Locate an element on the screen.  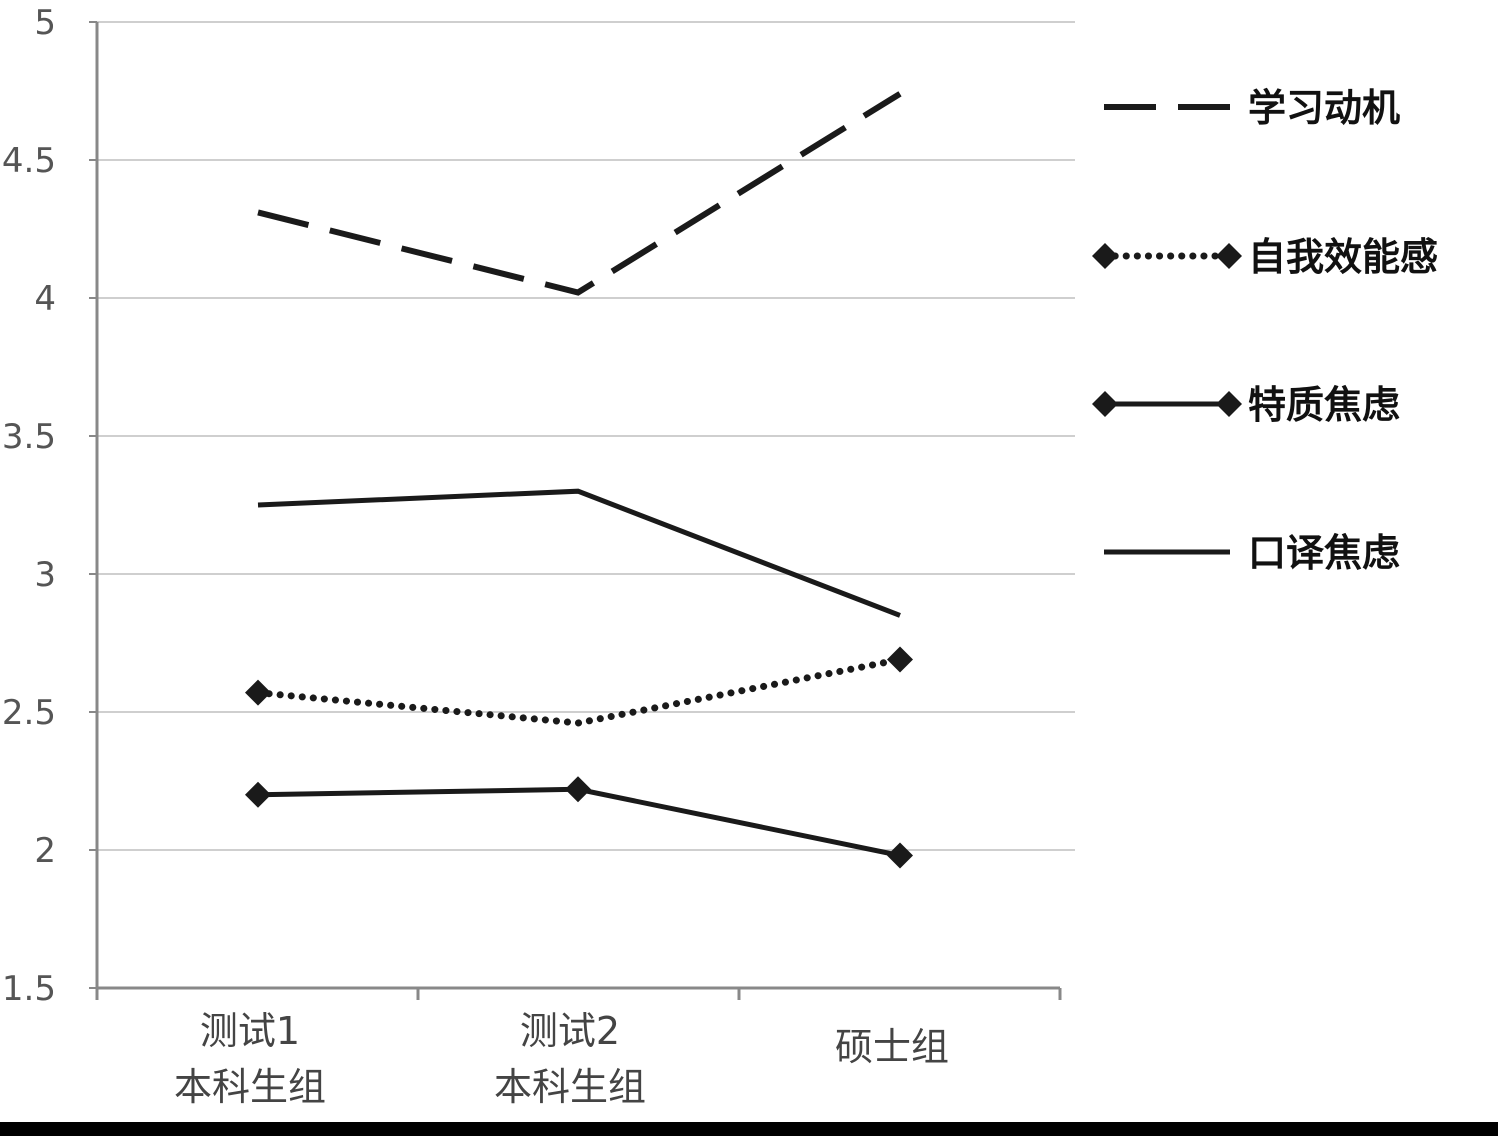
y-tick-label: 1.5 is located at coordinates (29, 989).